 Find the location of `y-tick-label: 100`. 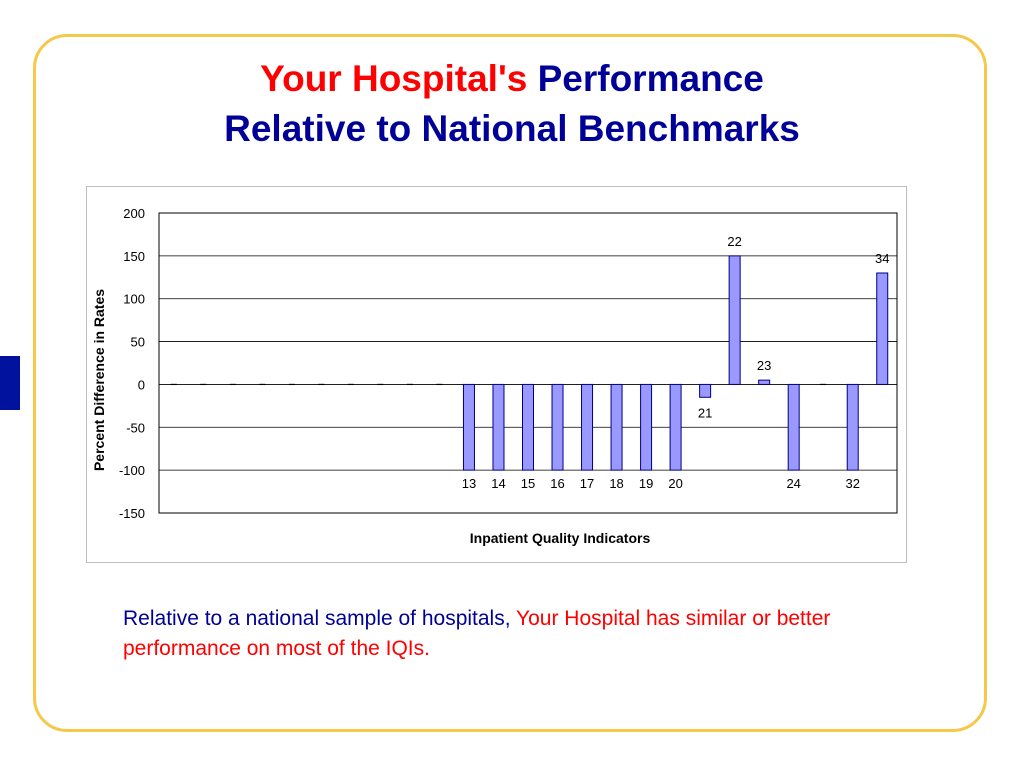

y-tick-label: 100 is located at coordinates (134, 299).